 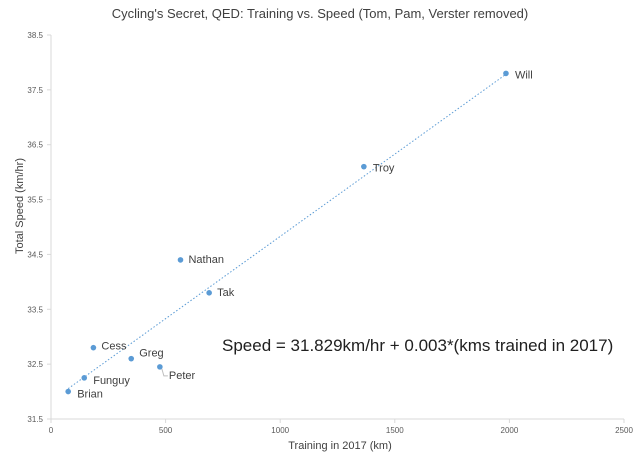 What do you see at coordinates (35, 419) in the screenshot?
I see `y-tick-label: 31.5` at bounding box center [35, 419].